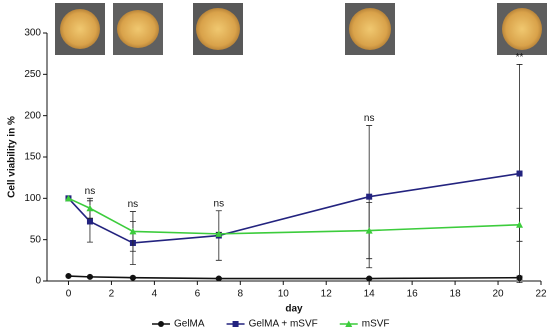  I want to click on y-tick-label: 300, so click(32, 33).